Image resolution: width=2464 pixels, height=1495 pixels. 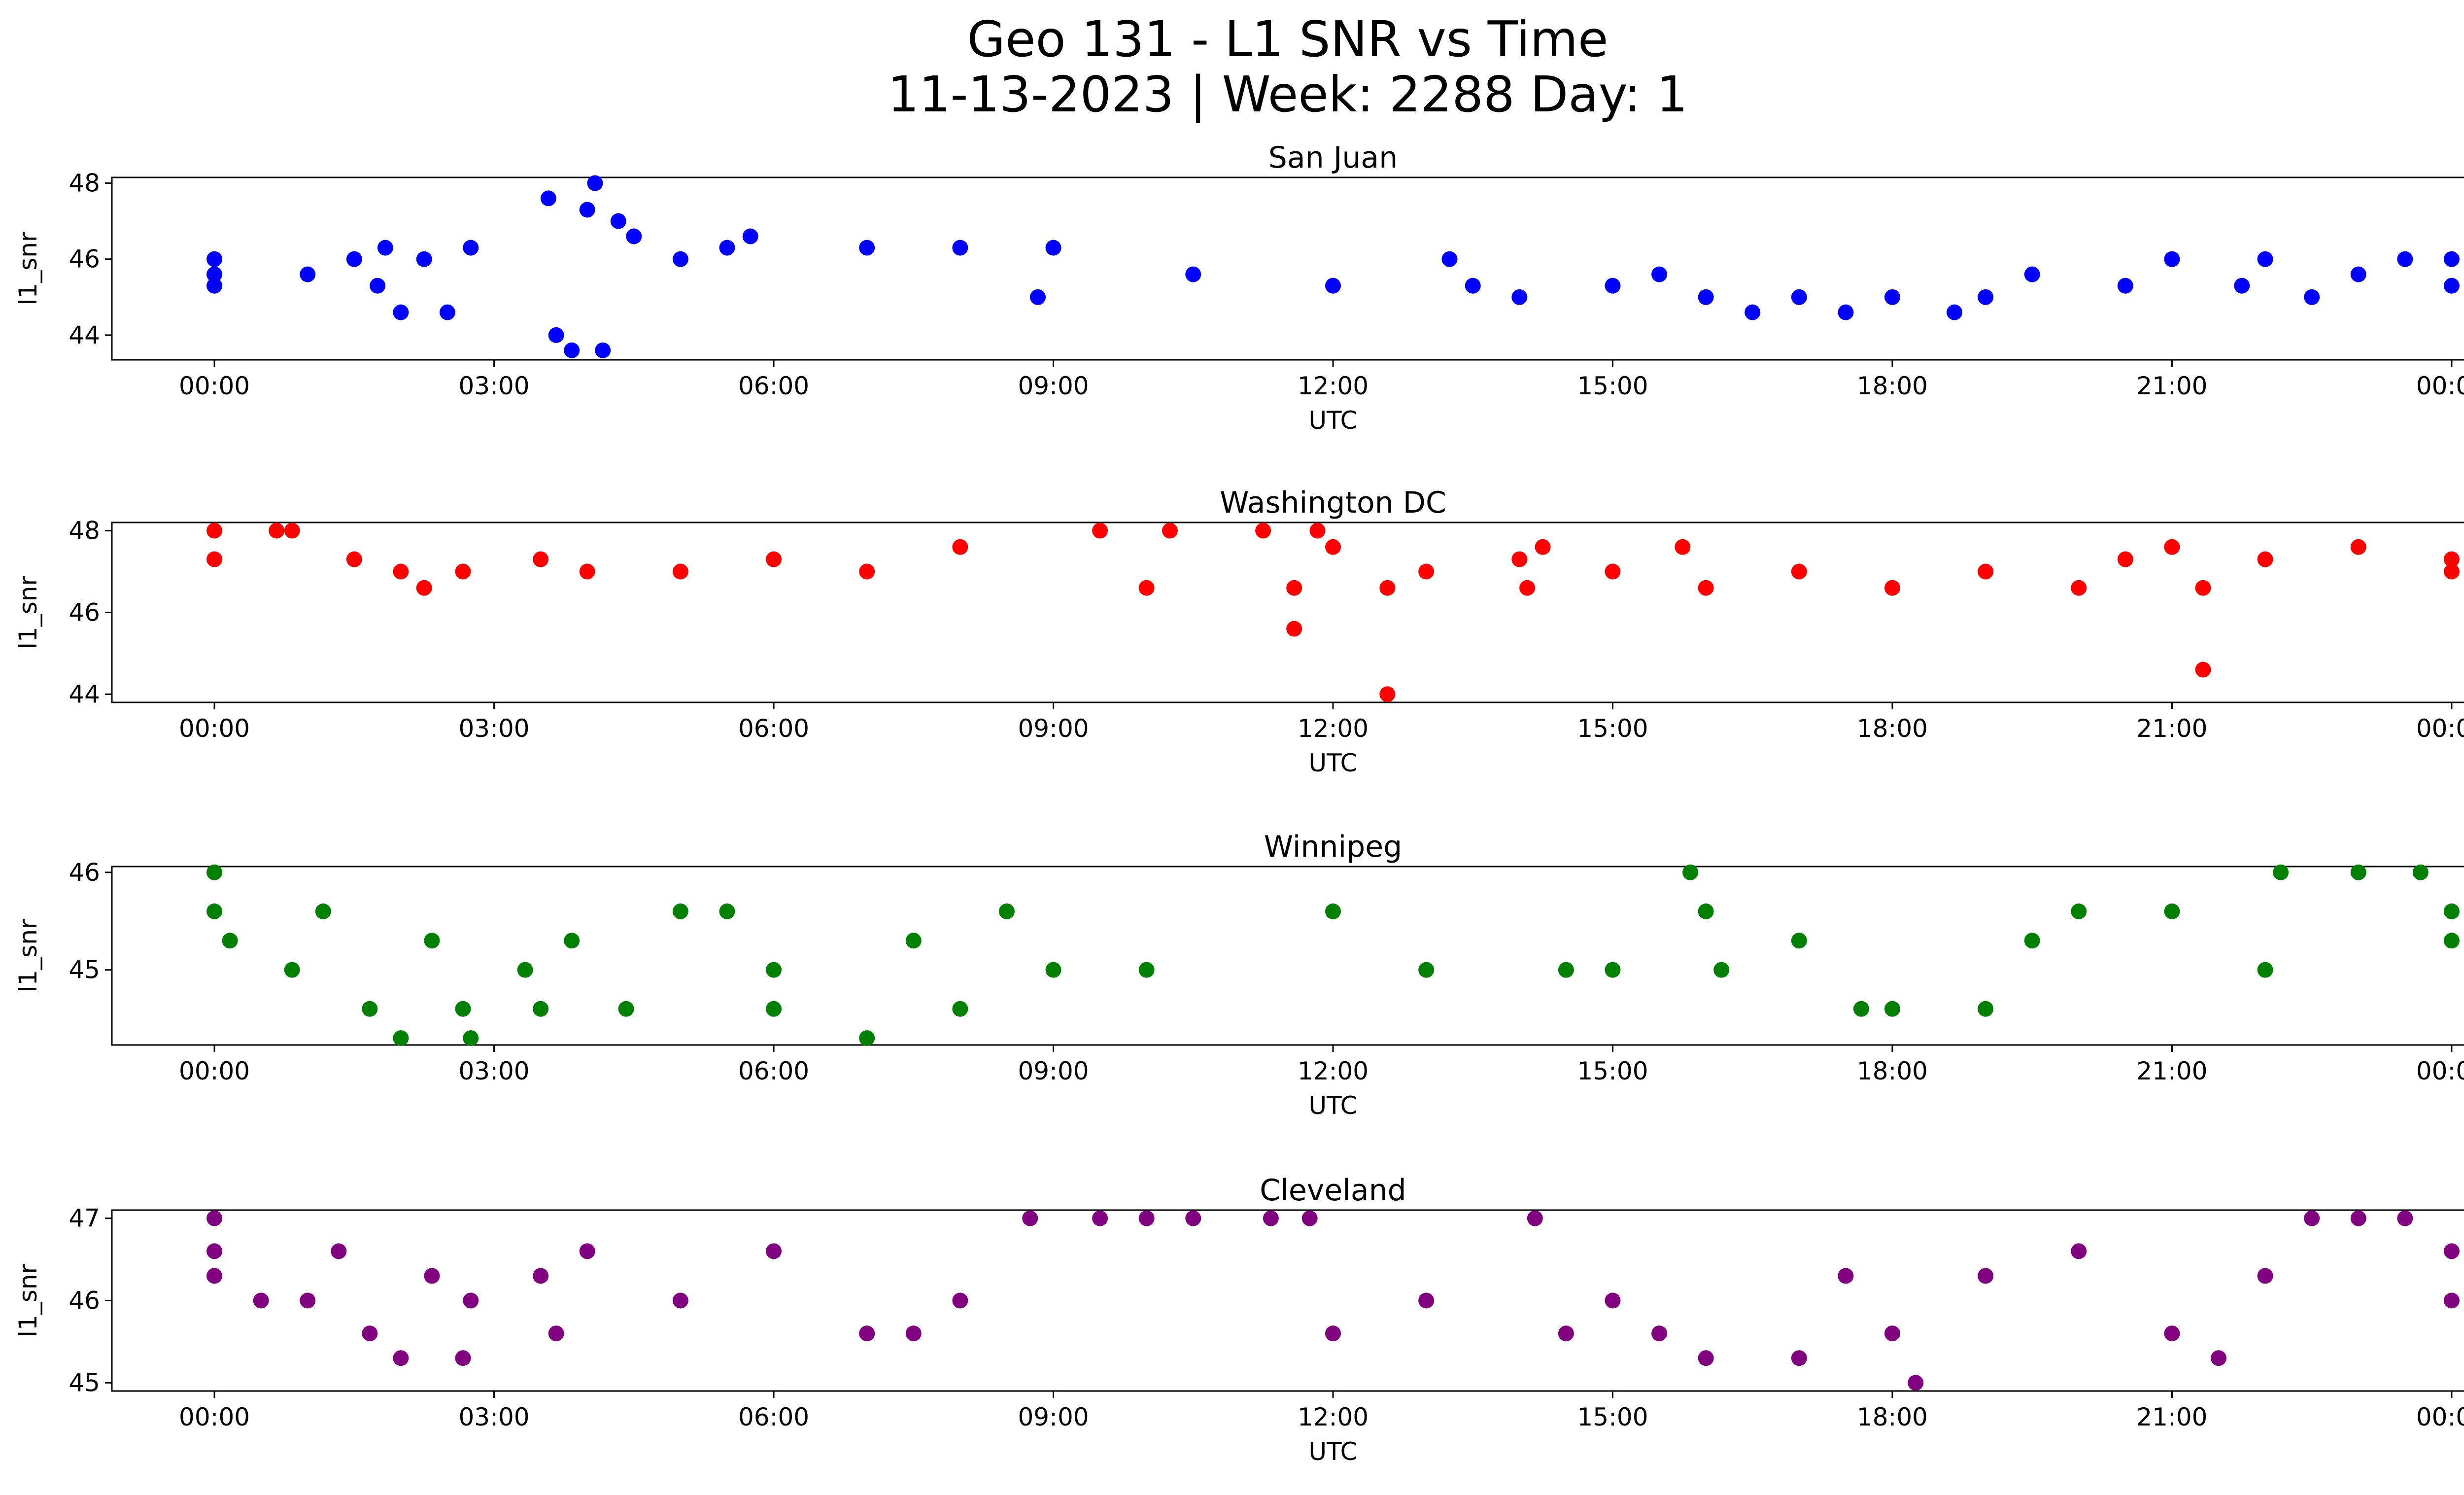 I want to click on x-tick-label: 21:00, so click(x=2171, y=386).